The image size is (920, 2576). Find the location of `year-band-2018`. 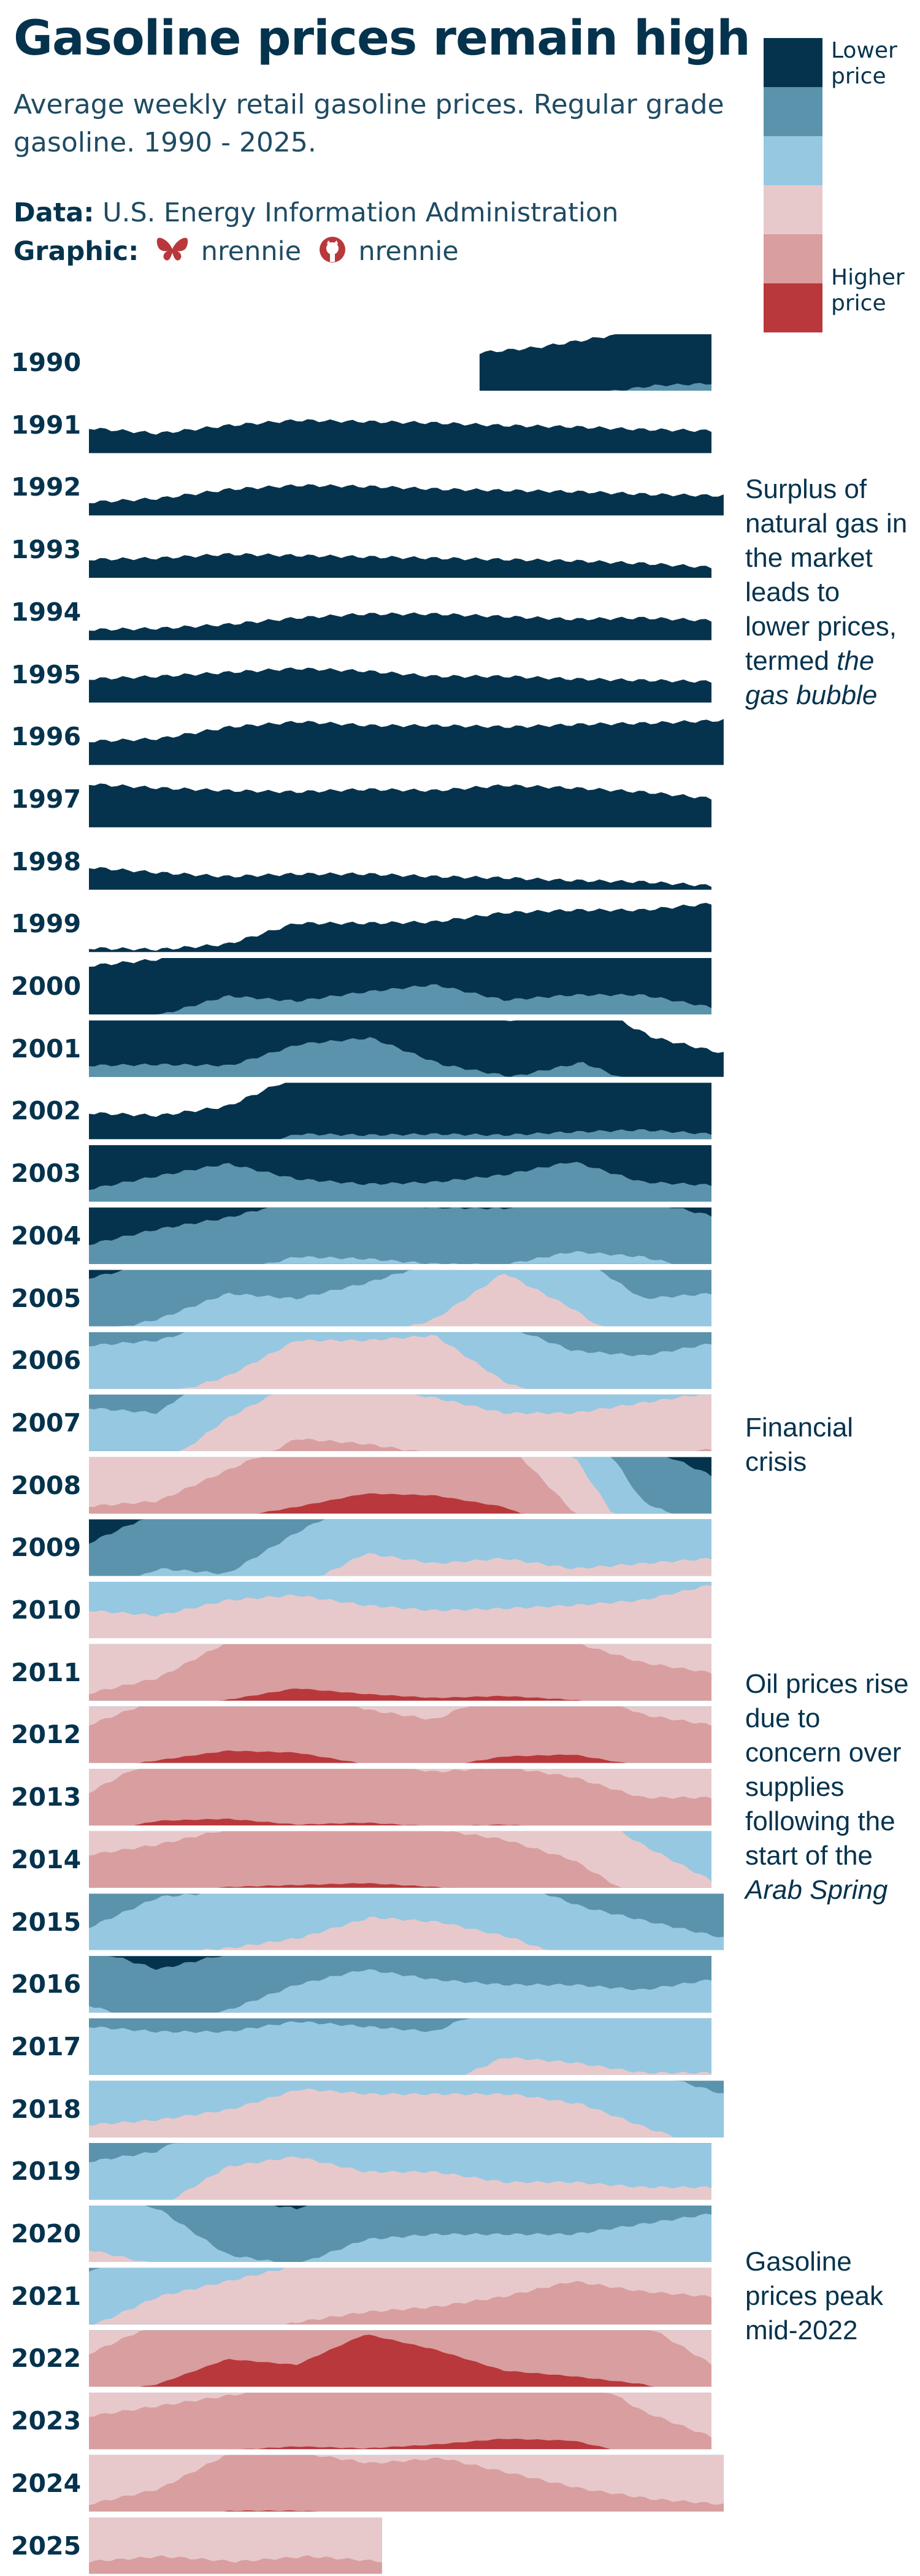

year-band-2018 is located at coordinates (406, 2108).